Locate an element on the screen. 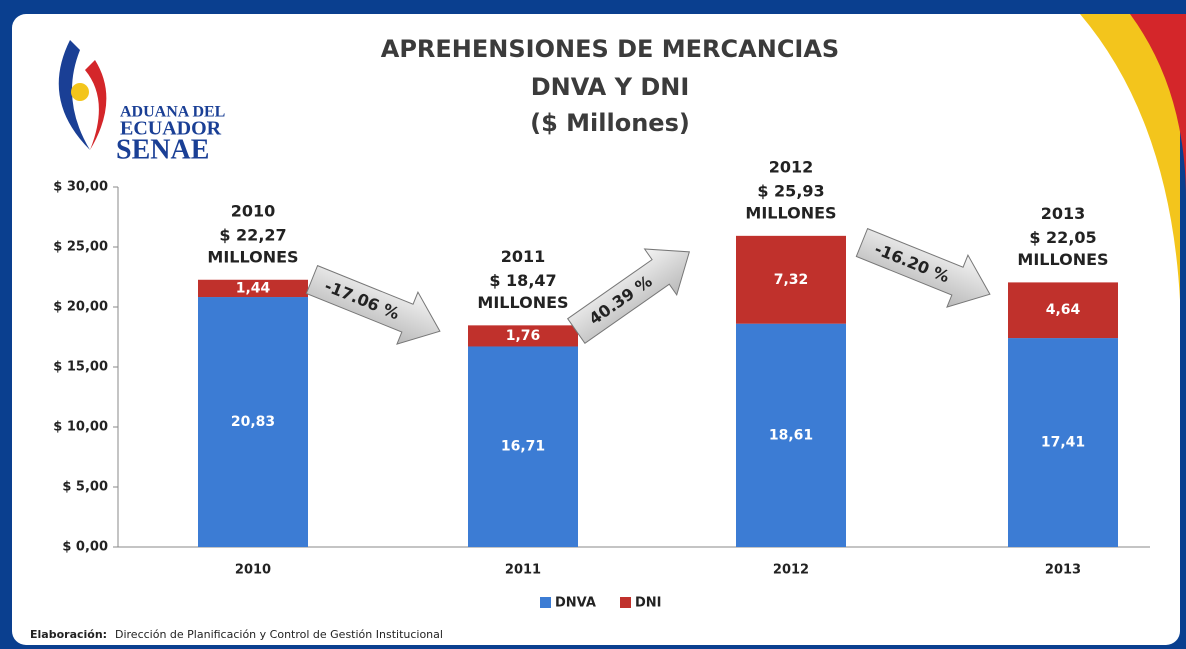 The image size is (1186, 649). x-tick-label: 2011 is located at coordinates (523, 570).